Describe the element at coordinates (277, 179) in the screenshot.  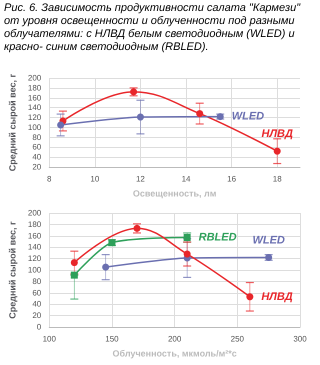
I see `x-tick-label: 18` at that location.